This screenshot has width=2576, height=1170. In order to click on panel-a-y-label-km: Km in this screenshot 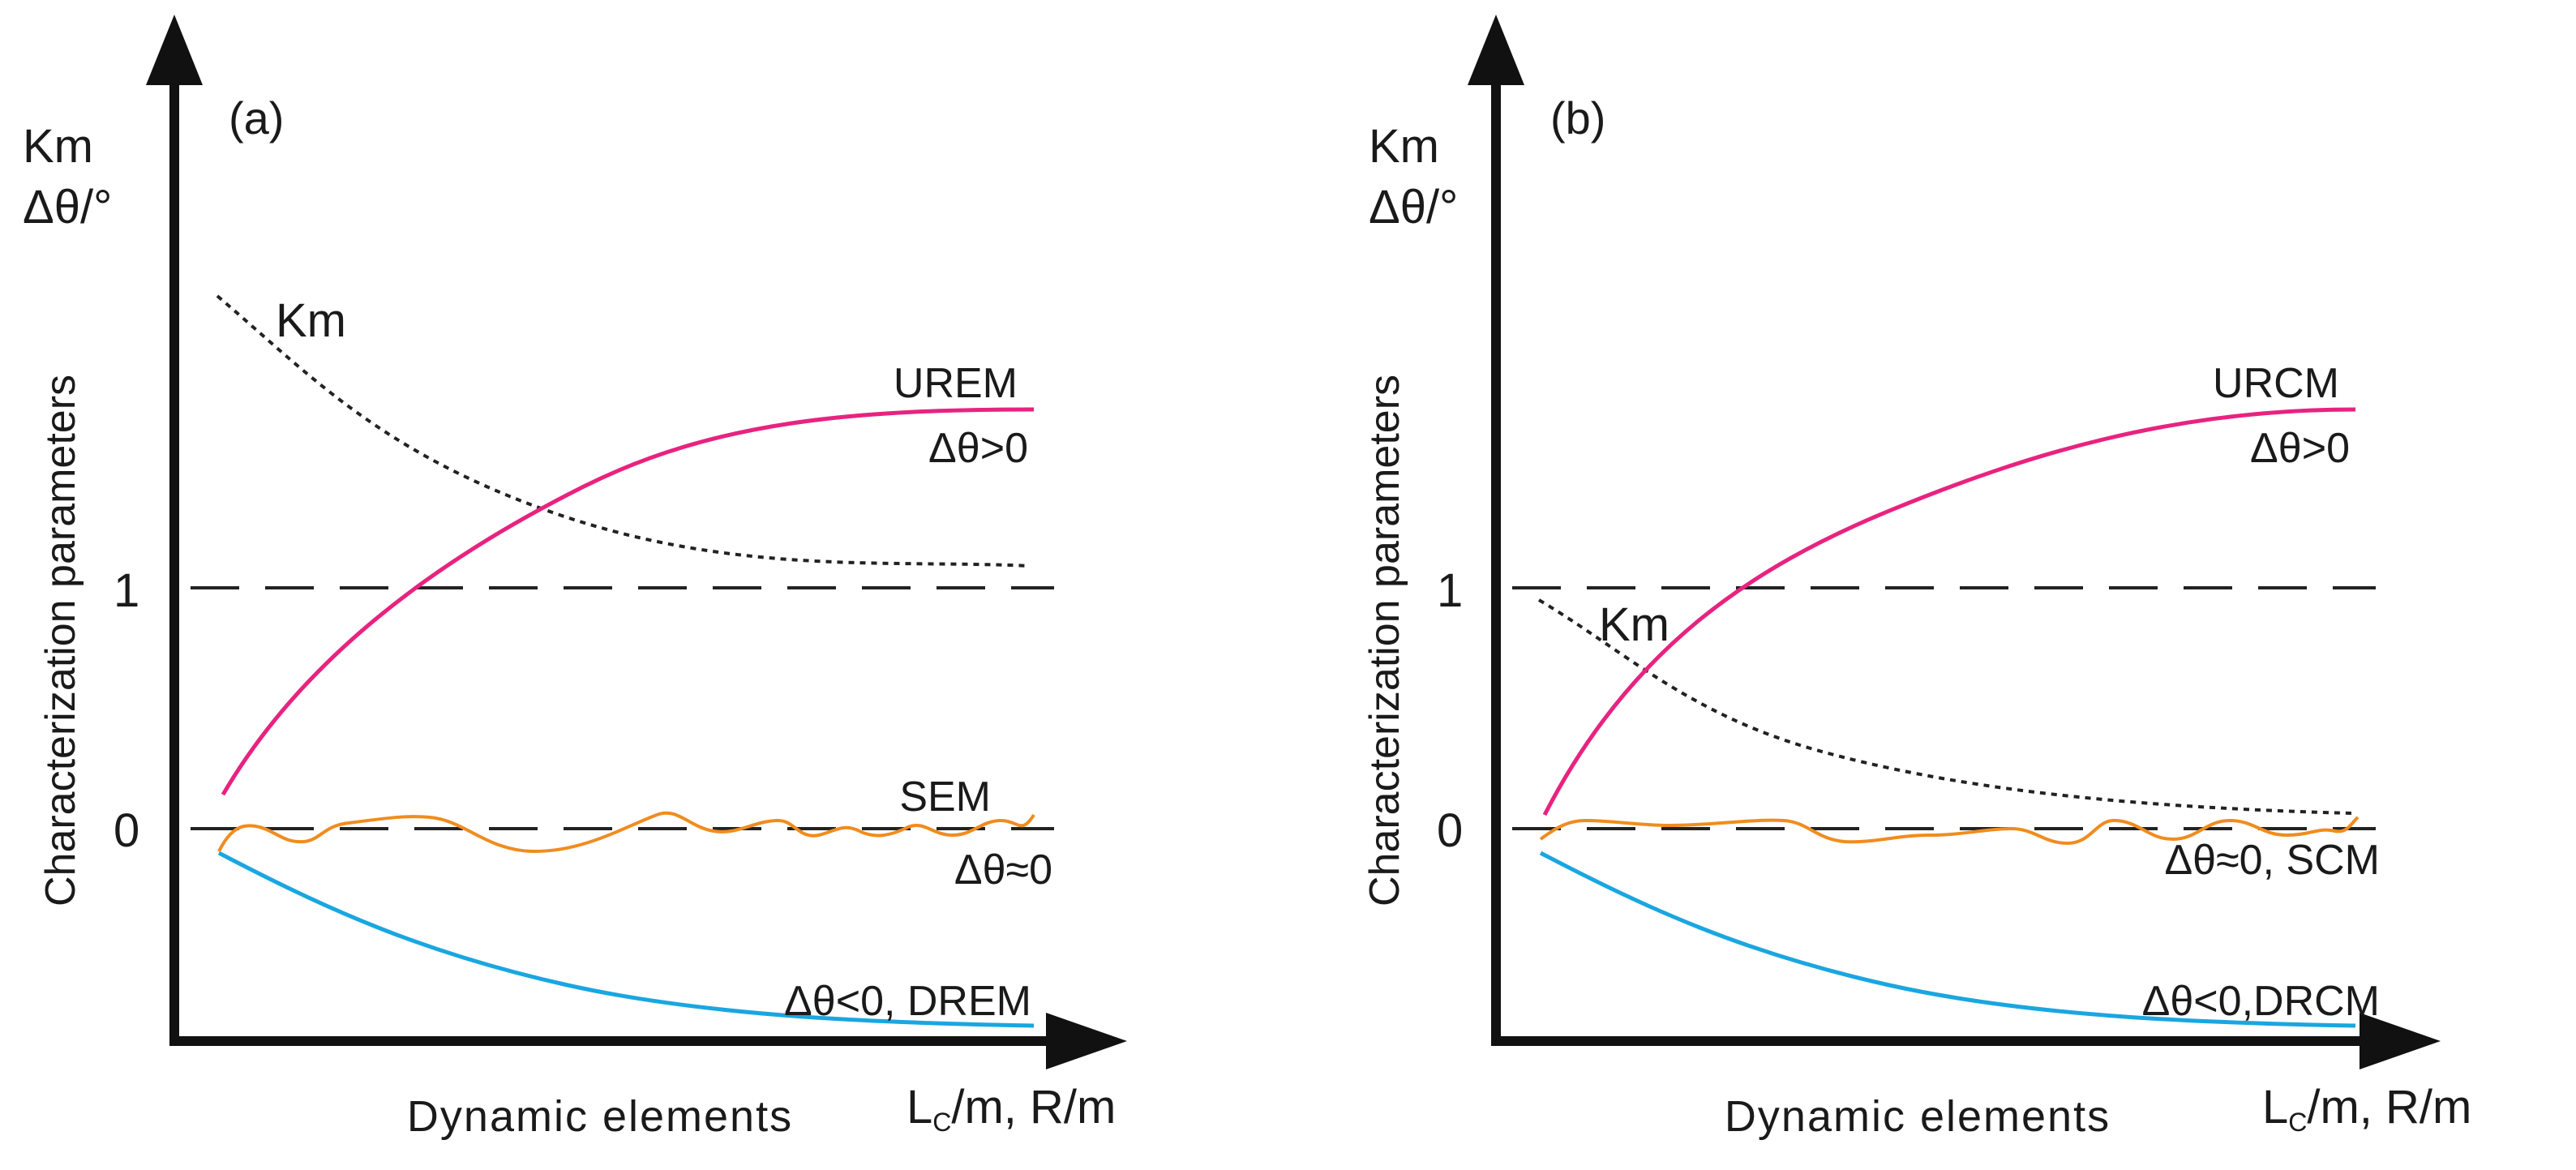, I will do `click(58, 146)`.